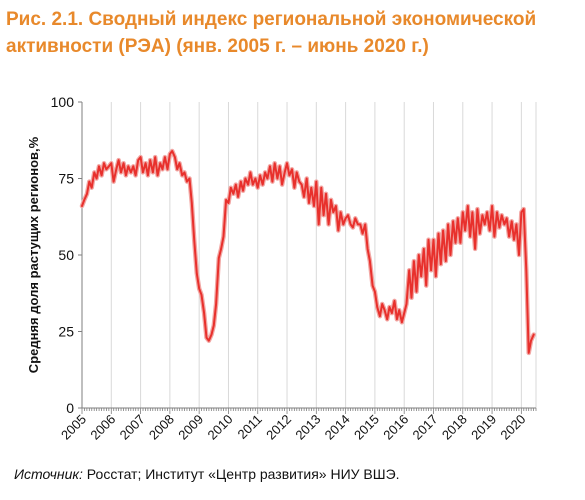 The image size is (585, 500). What do you see at coordinates (66, 255) in the screenshot?
I see `y-tick-label: 50` at bounding box center [66, 255].